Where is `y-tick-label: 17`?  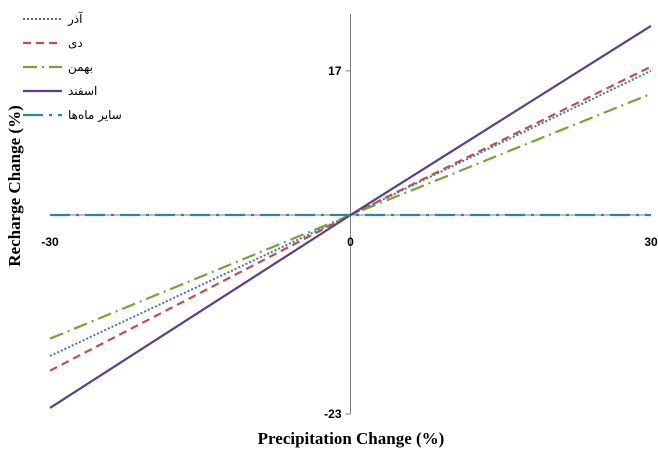
y-tick-label: 17 is located at coordinates (335, 71).